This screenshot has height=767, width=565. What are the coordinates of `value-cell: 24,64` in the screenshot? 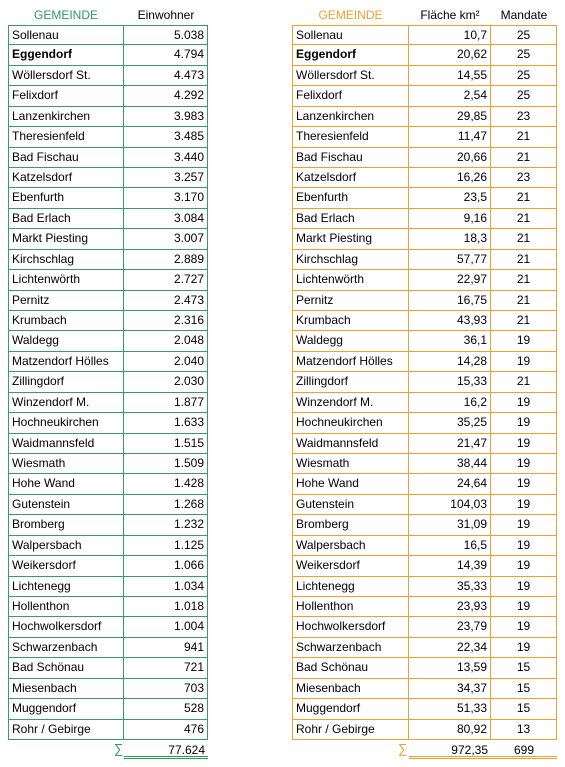 It's located at (449, 484).